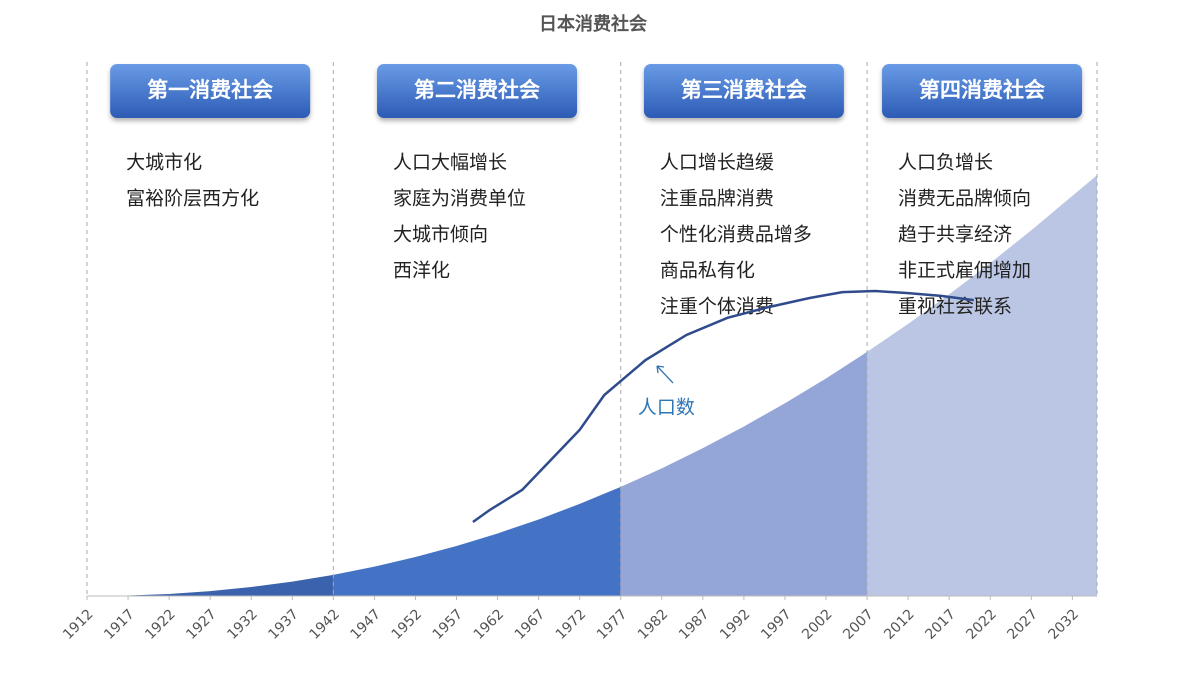 This screenshot has height=675, width=1200. I want to click on x-tick-label: 2012, so click(899, 624).